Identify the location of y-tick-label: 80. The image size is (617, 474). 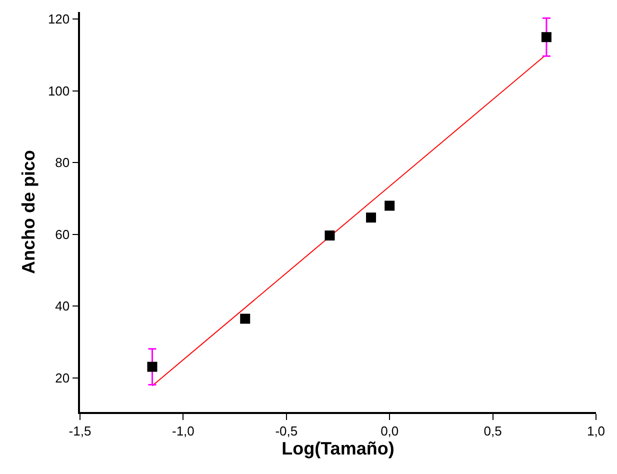
(62, 162).